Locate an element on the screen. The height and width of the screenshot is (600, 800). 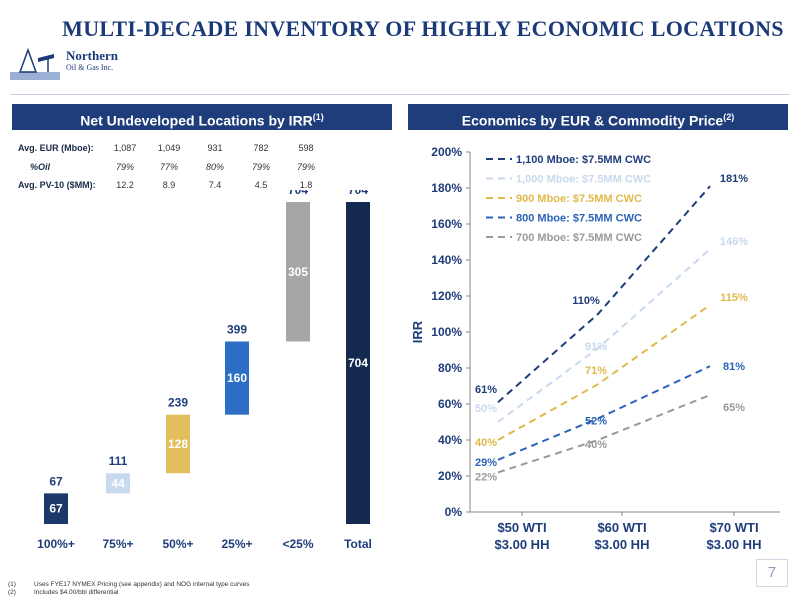
y-tick-label: 80% is located at coordinates (450, 368).